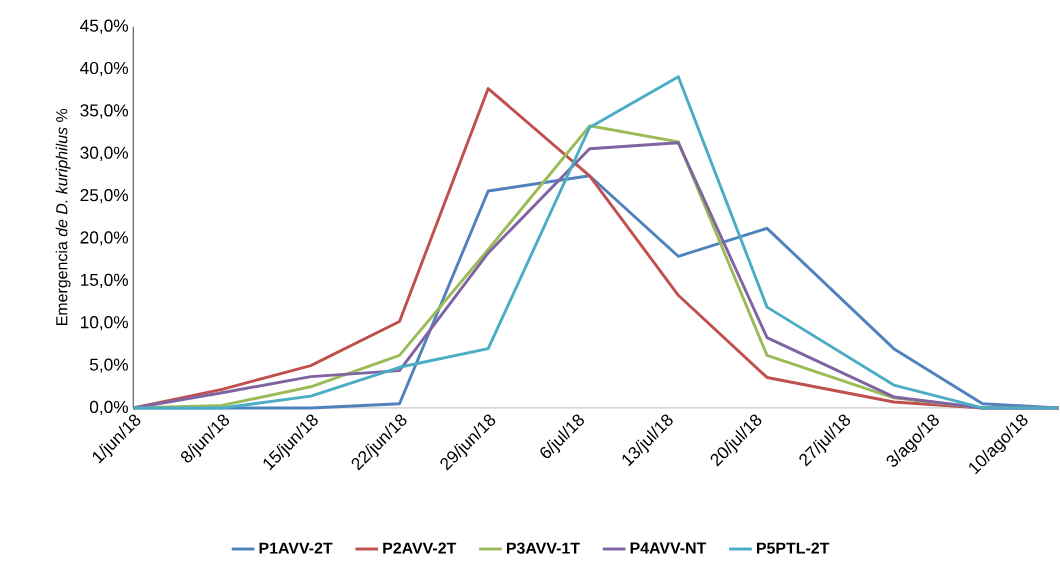 This screenshot has width=1060, height=567. What do you see at coordinates (793, 548) in the screenshot?
I see `legend-label: P5PTL-2T` at bounding box center [793, 548].